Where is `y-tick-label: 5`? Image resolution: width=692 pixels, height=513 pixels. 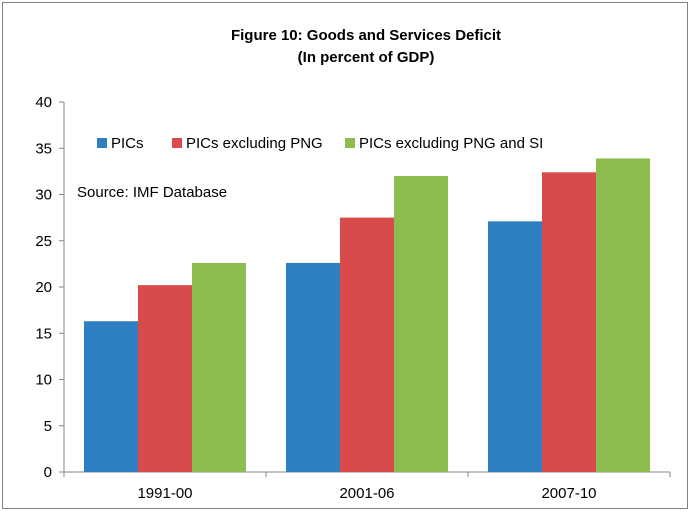 y-tick-label: 5 is located at coordinates (48, 426).